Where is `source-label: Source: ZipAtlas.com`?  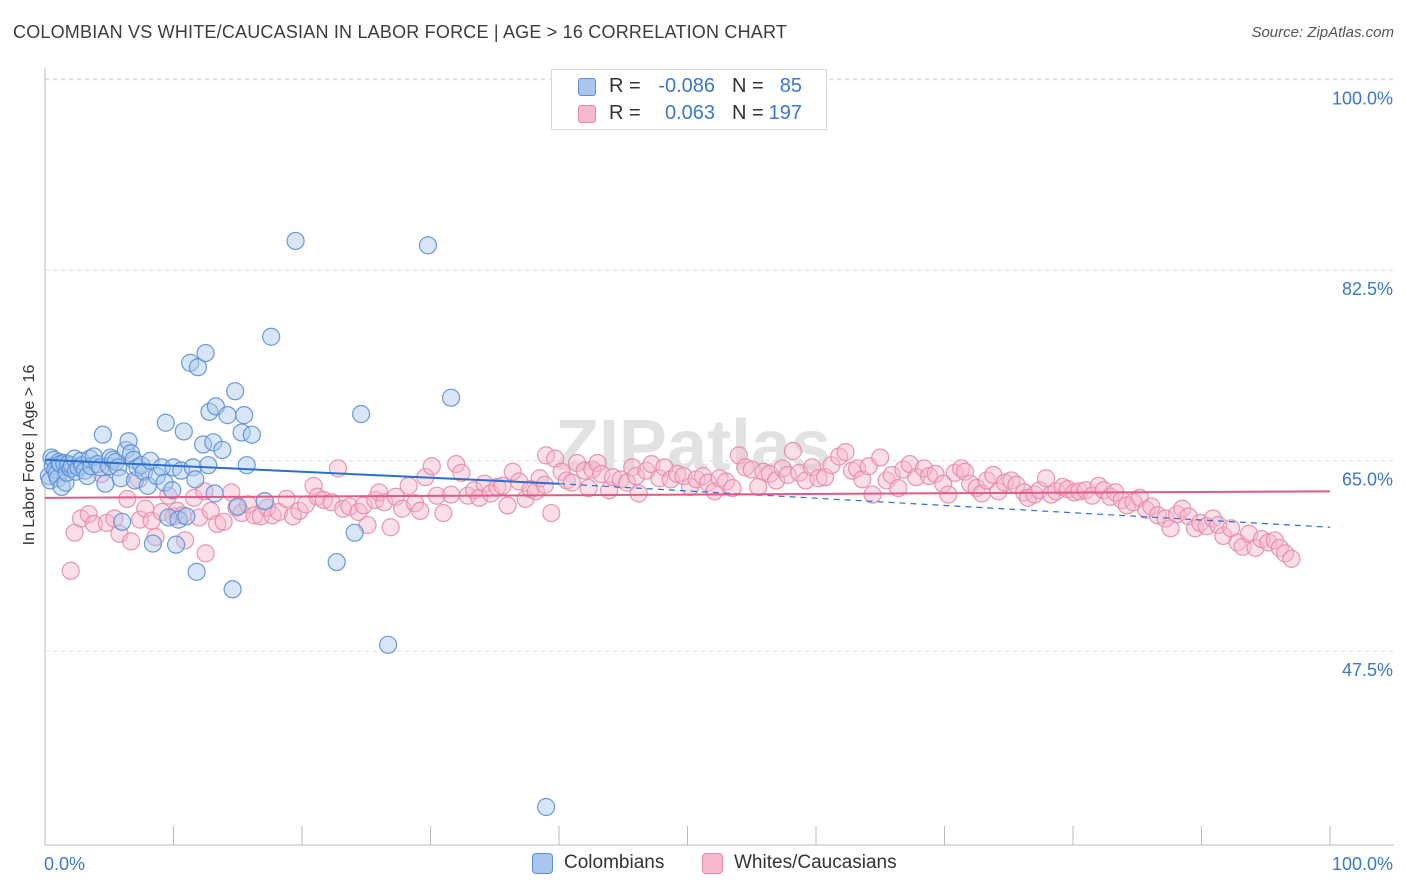 source-label: Source: ZipAtlas.com is located at coordinates (1322, 32).